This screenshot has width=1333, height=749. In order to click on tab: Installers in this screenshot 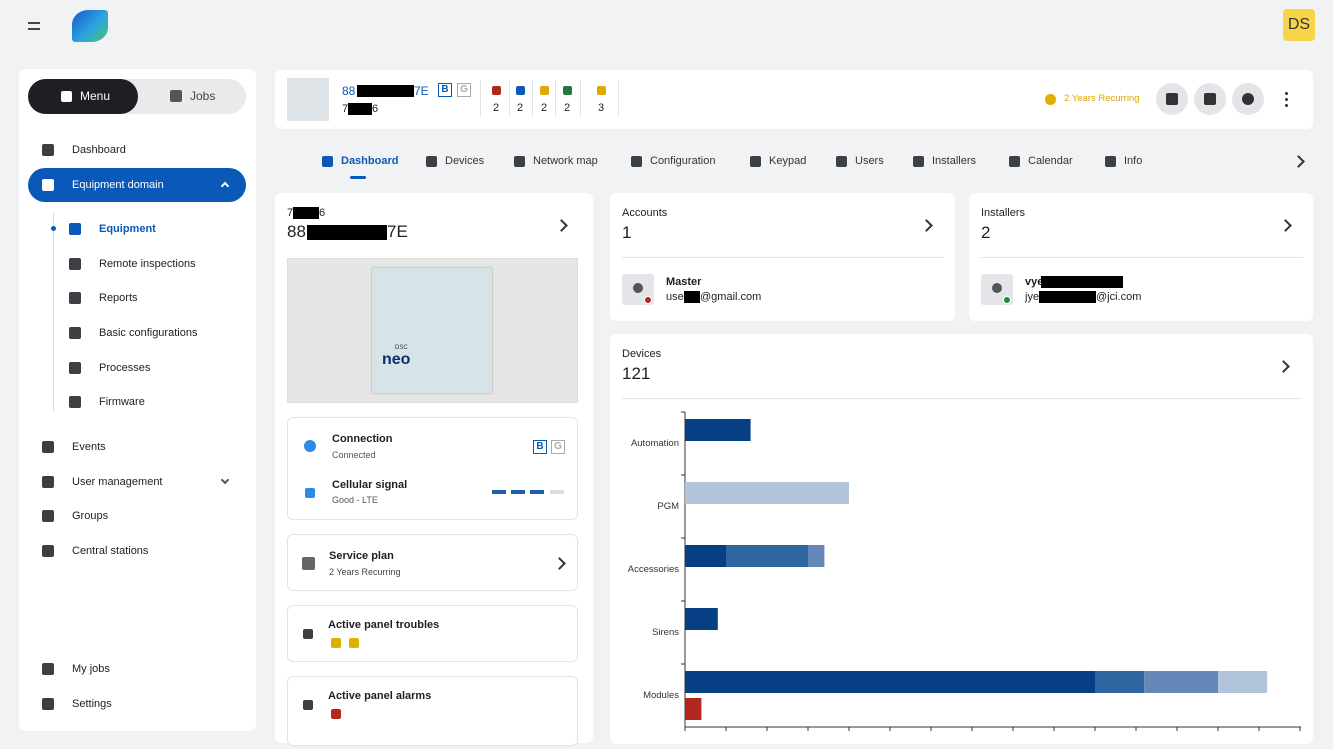, I will do `click(954, 161)`.